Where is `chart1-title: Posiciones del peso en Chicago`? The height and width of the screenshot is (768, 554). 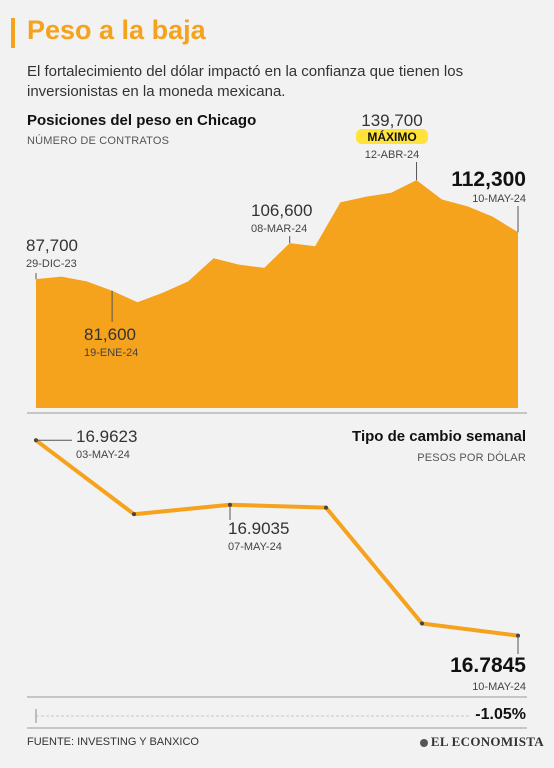 chart1-title: Posiciones del peso en Chicago is located at coordinates (142, 120).